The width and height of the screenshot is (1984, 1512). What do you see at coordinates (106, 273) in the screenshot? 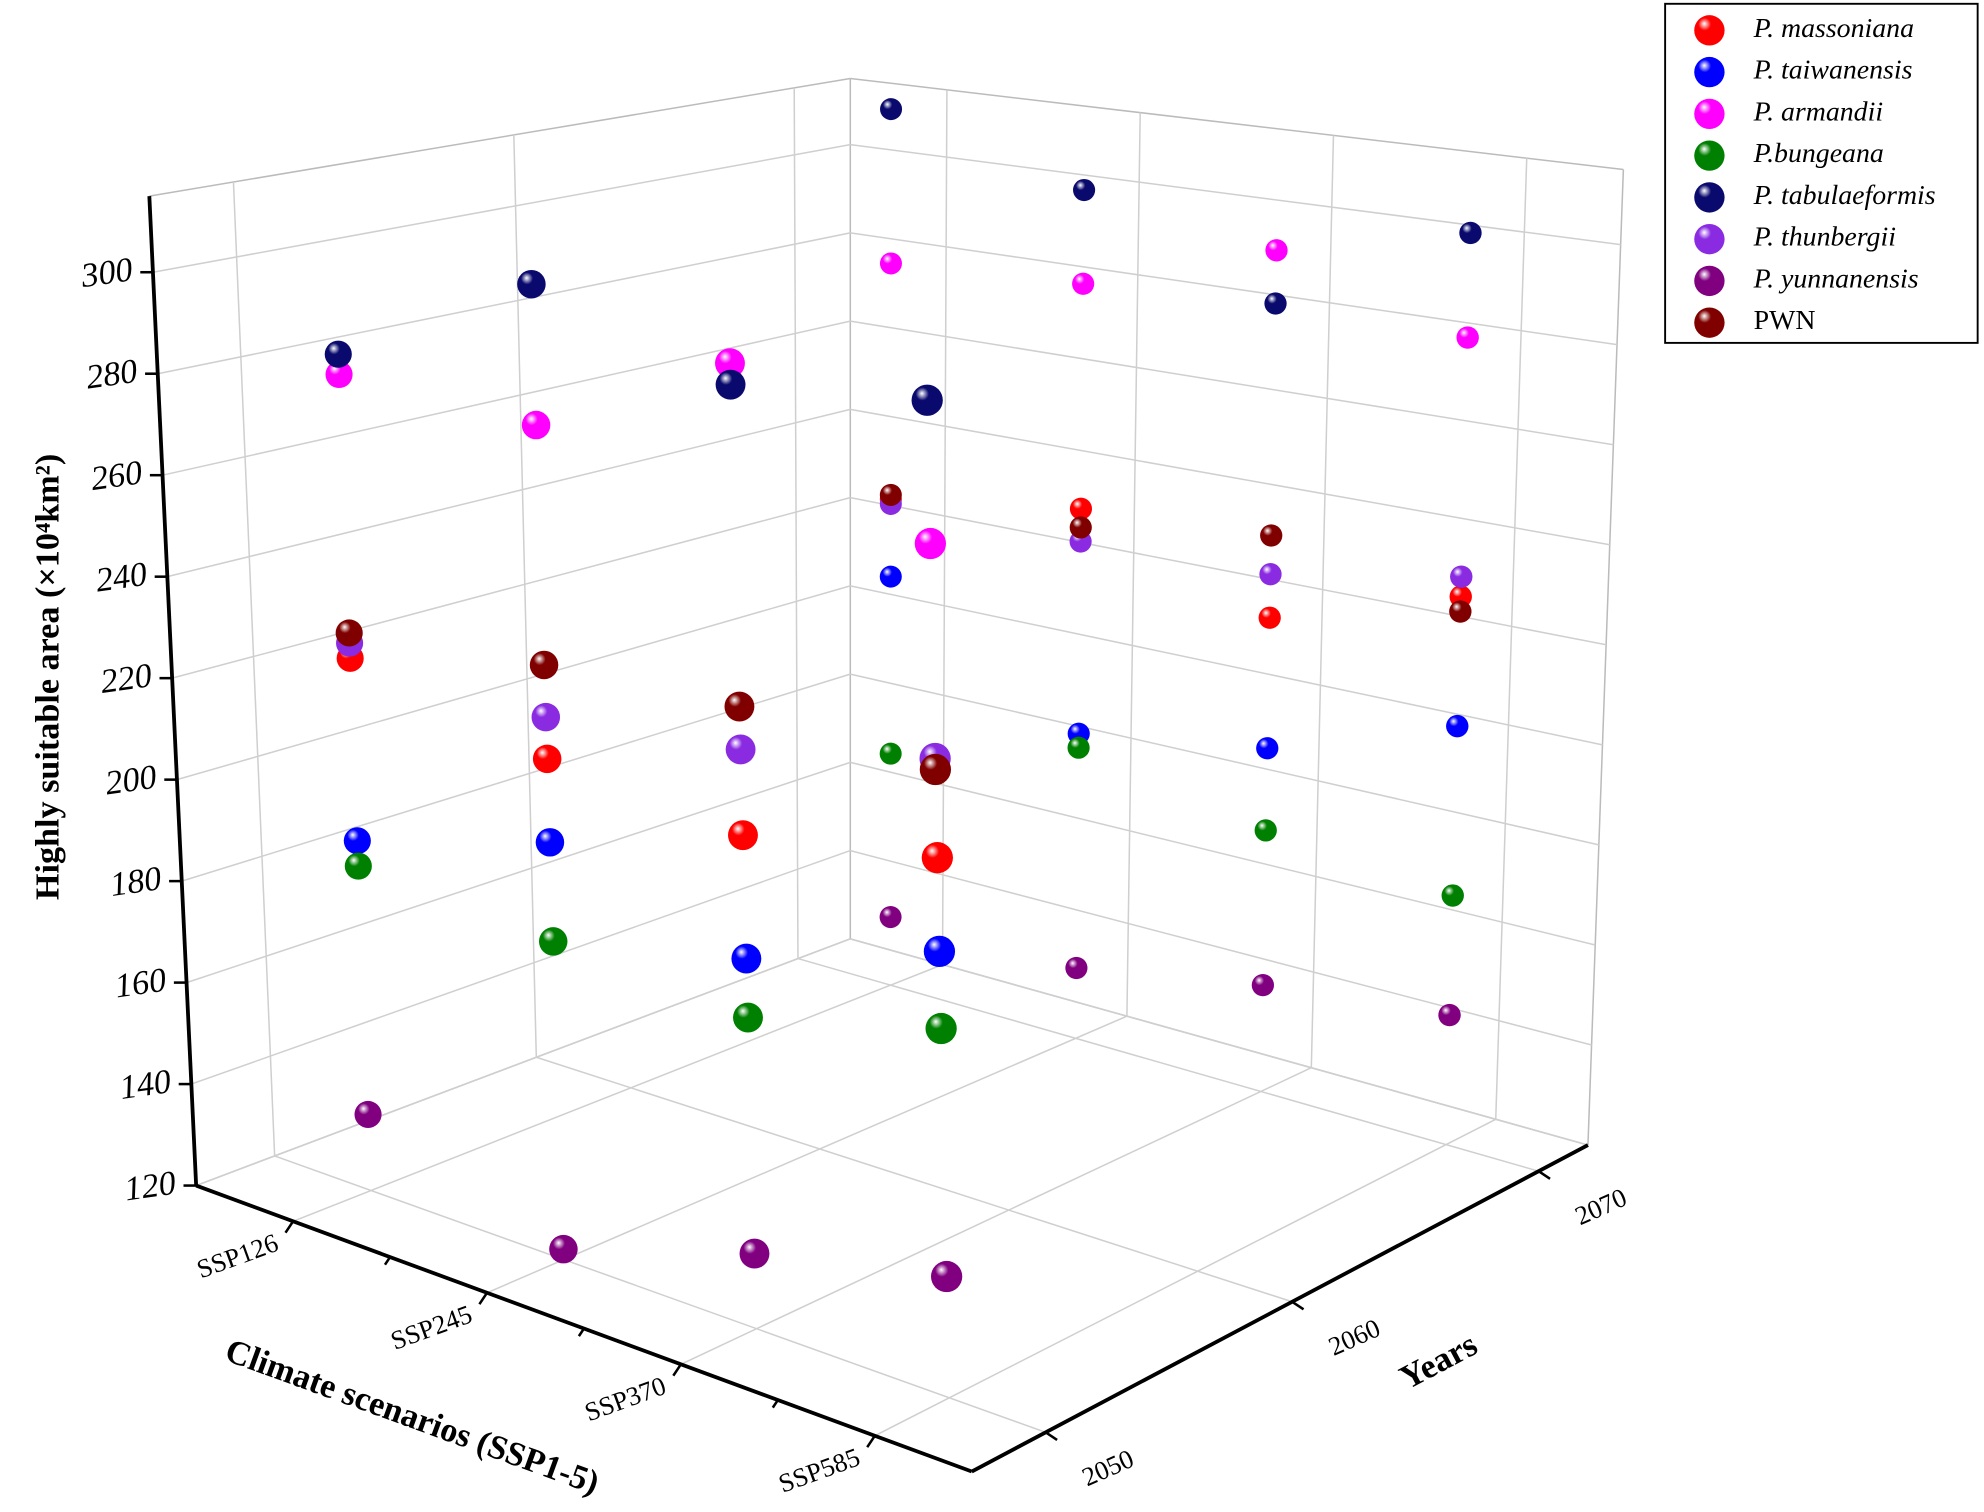
I see `z-tick-label: 300` at bounding box center [106, 273].